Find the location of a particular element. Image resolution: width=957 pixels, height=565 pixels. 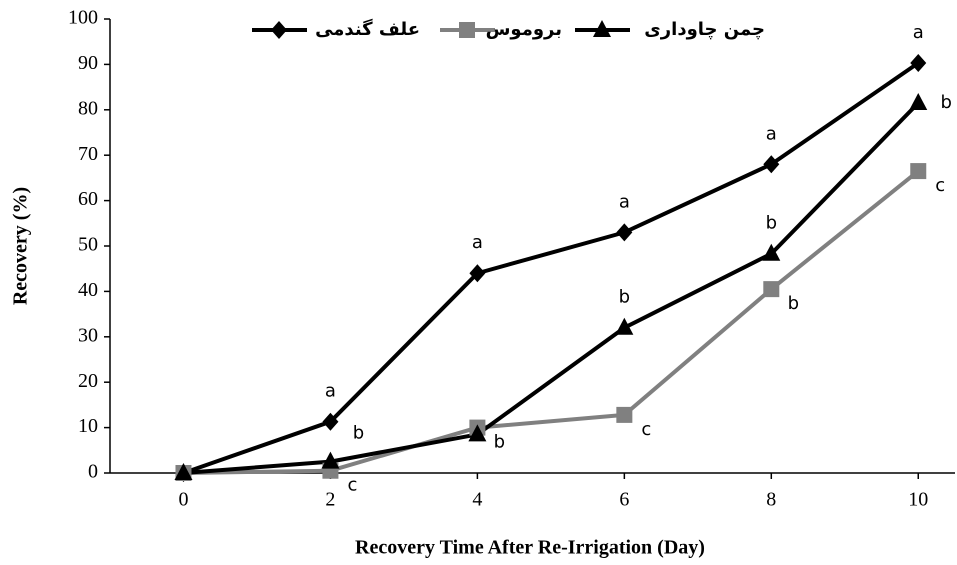

y-tick-label: 0 is located at coordinates (93, 472).